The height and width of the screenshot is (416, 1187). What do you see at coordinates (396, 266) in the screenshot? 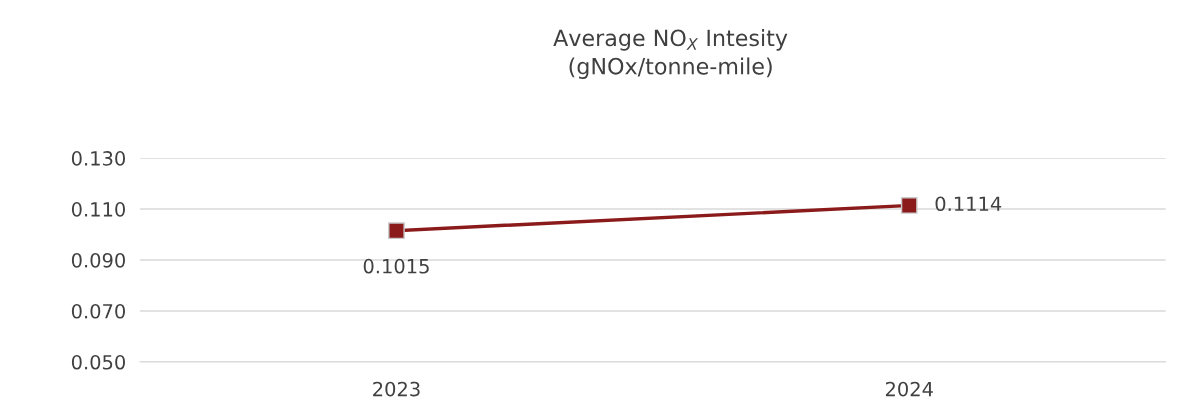
I see `data-label: 0.1015` at bounding box center [396, 266].